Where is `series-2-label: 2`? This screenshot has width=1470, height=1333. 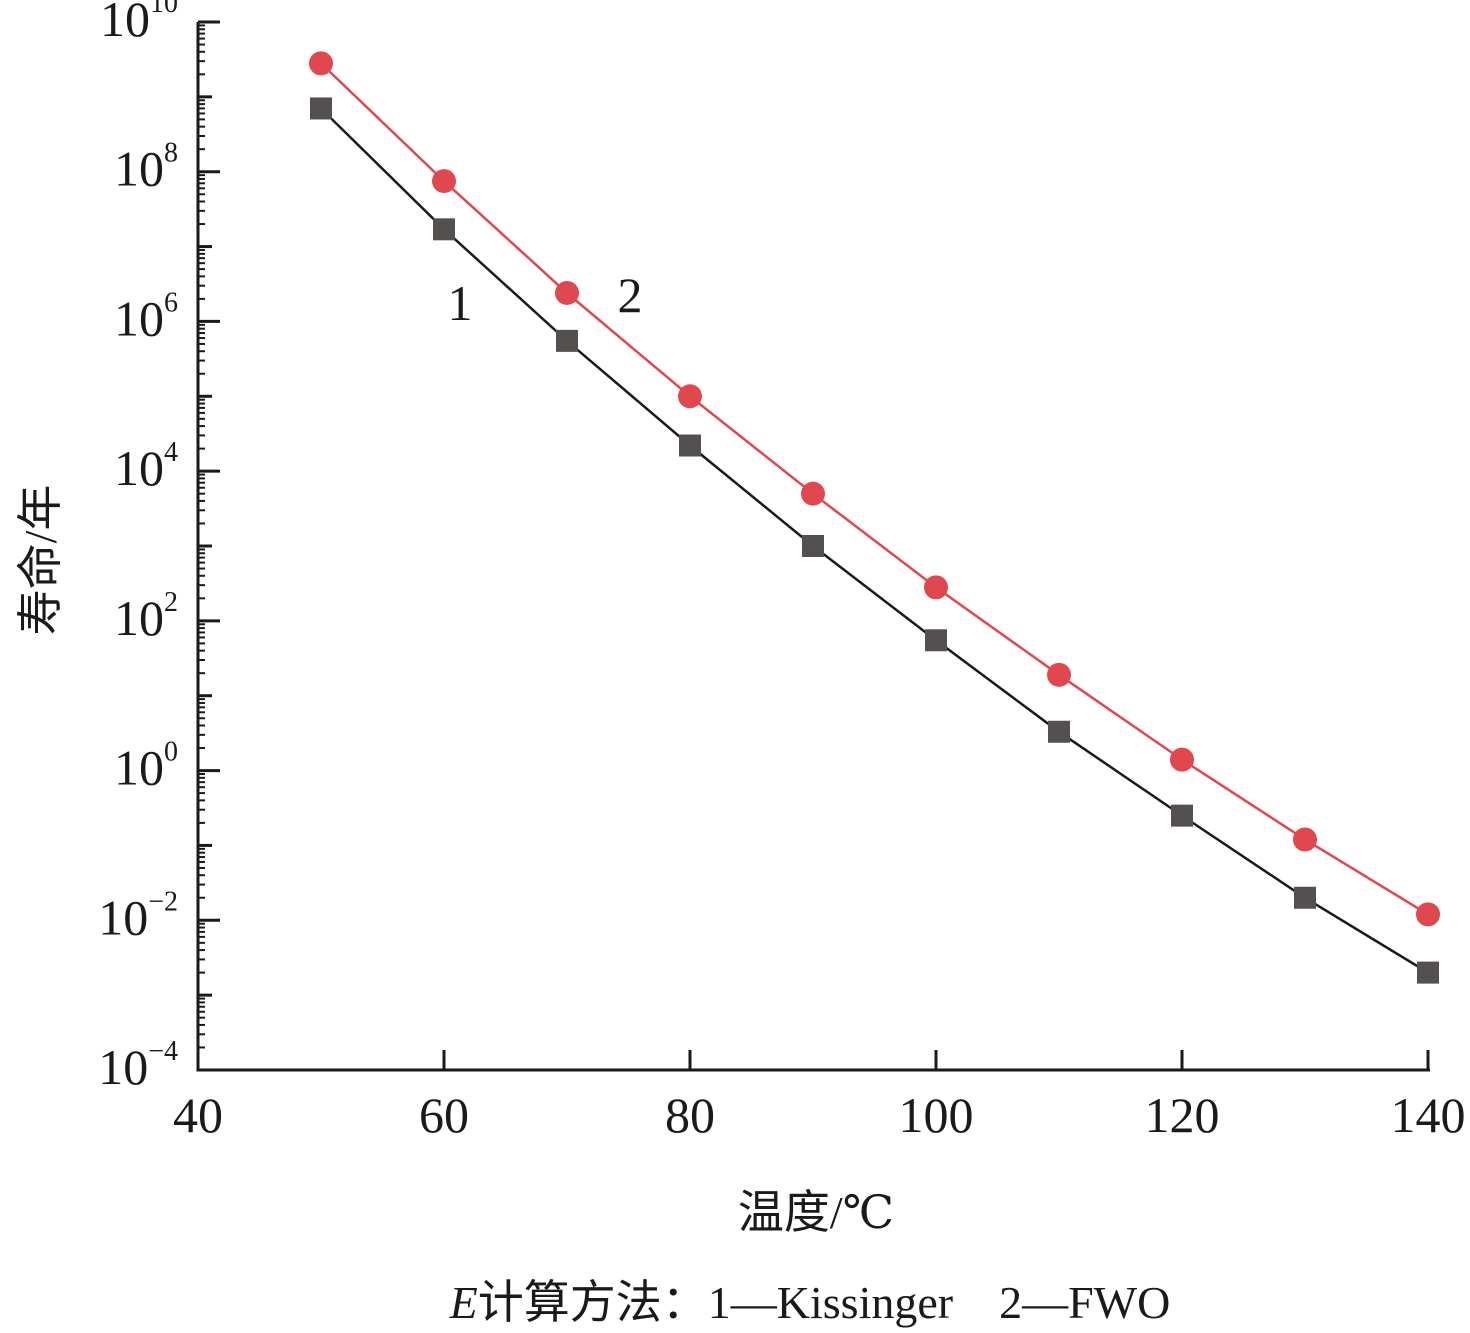
series-2-label: 2 is located at coordinates (630, 295).